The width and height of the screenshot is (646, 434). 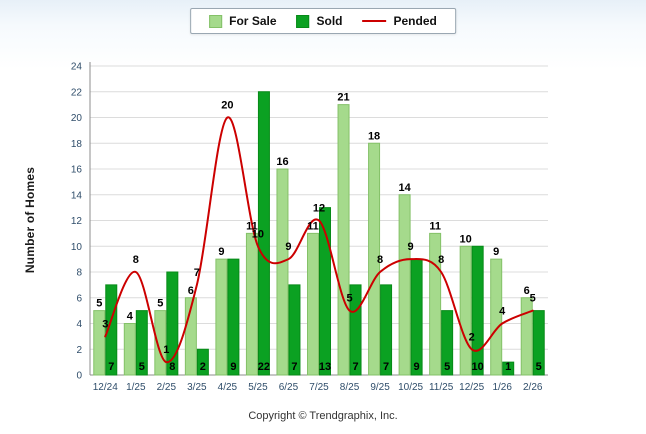 I want to click on sold-value-label: 8, so click(x=172, y=367).